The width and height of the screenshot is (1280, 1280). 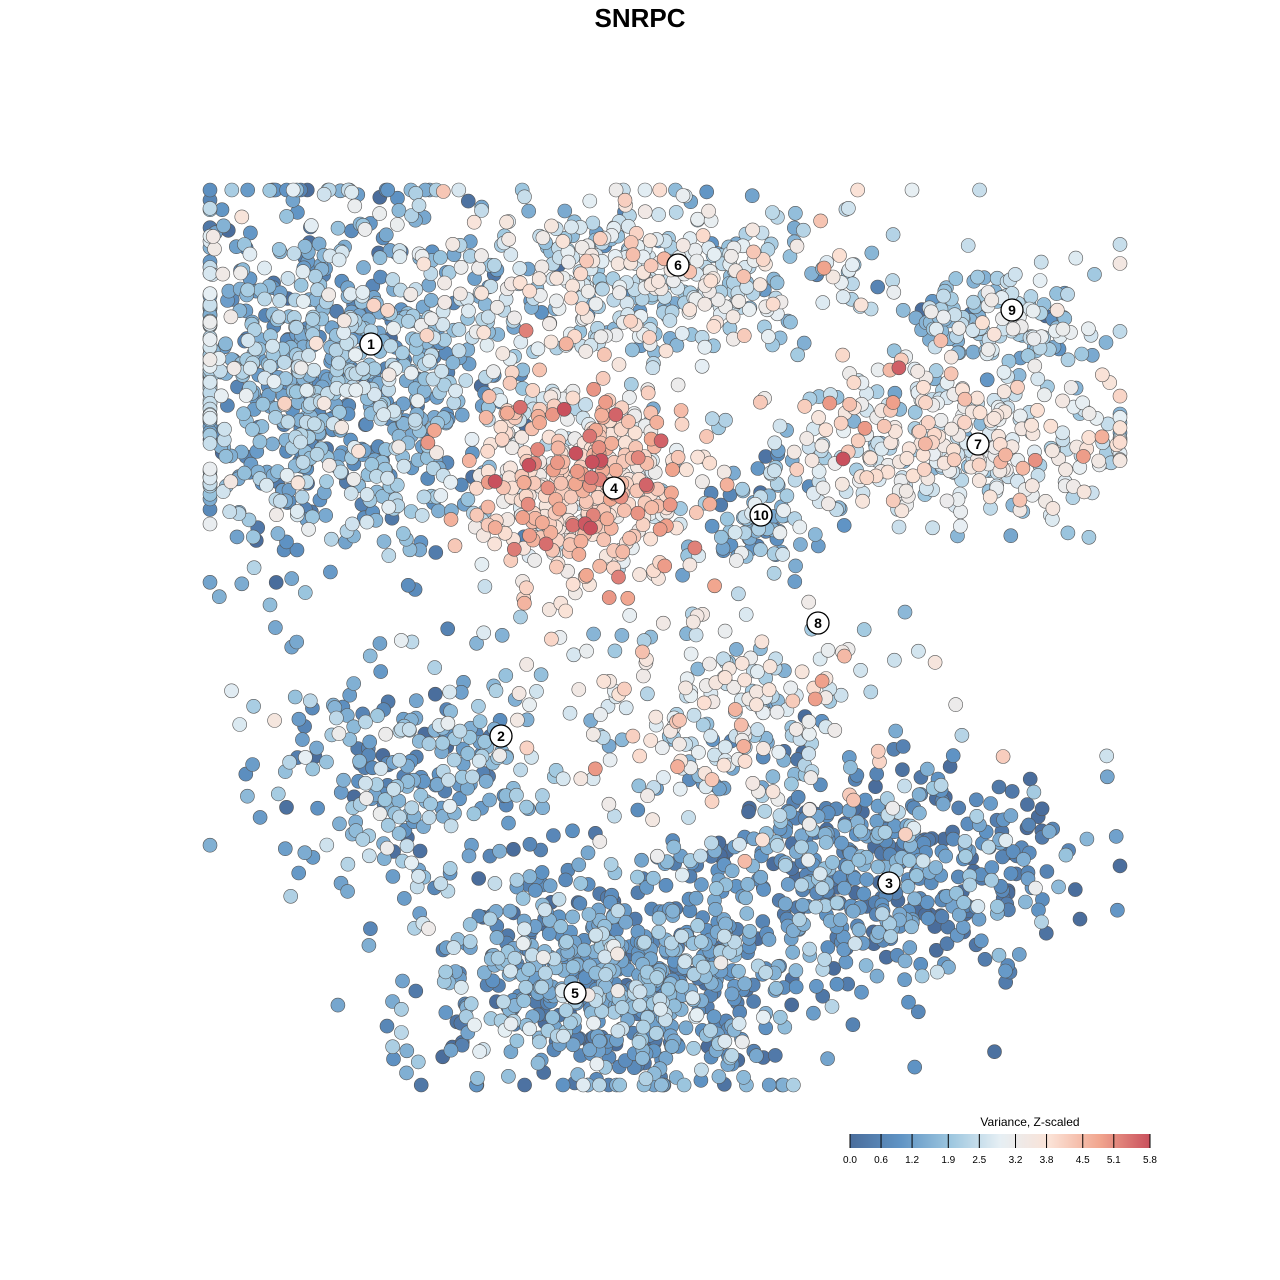 What do you see at coordinates (818, 623) in the screenshot?
I see `cluster-label-text: 8` at bounding box center [818, 623].